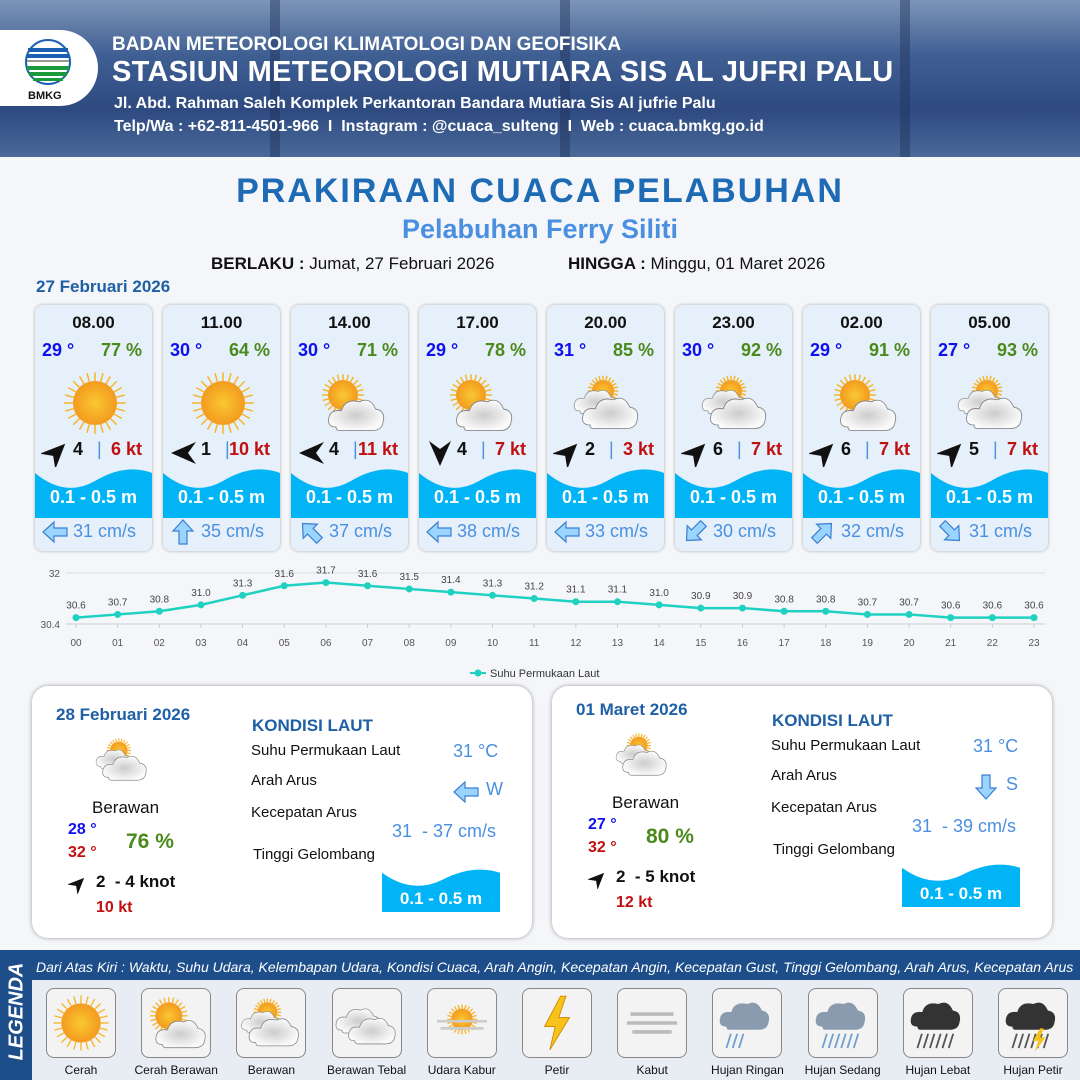  I want to click on gust-speed: 11 kt, so click(377, 449).